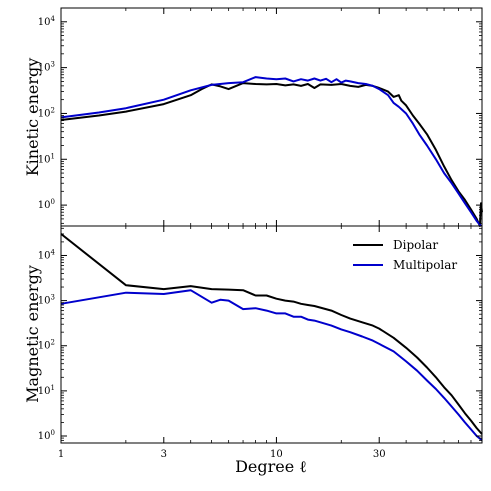 The width and height of the screenshot is (491, 491). I want to click on legend-label: Multipolar, so click(425, 265).